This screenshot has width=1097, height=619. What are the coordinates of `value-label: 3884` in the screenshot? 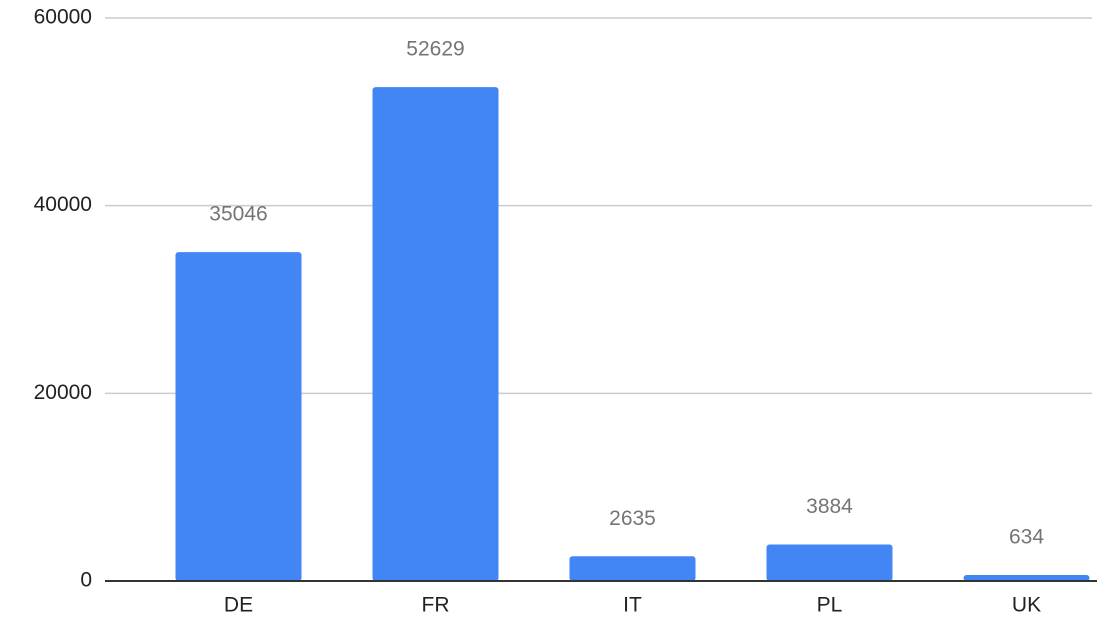 It's located at (829, 506).